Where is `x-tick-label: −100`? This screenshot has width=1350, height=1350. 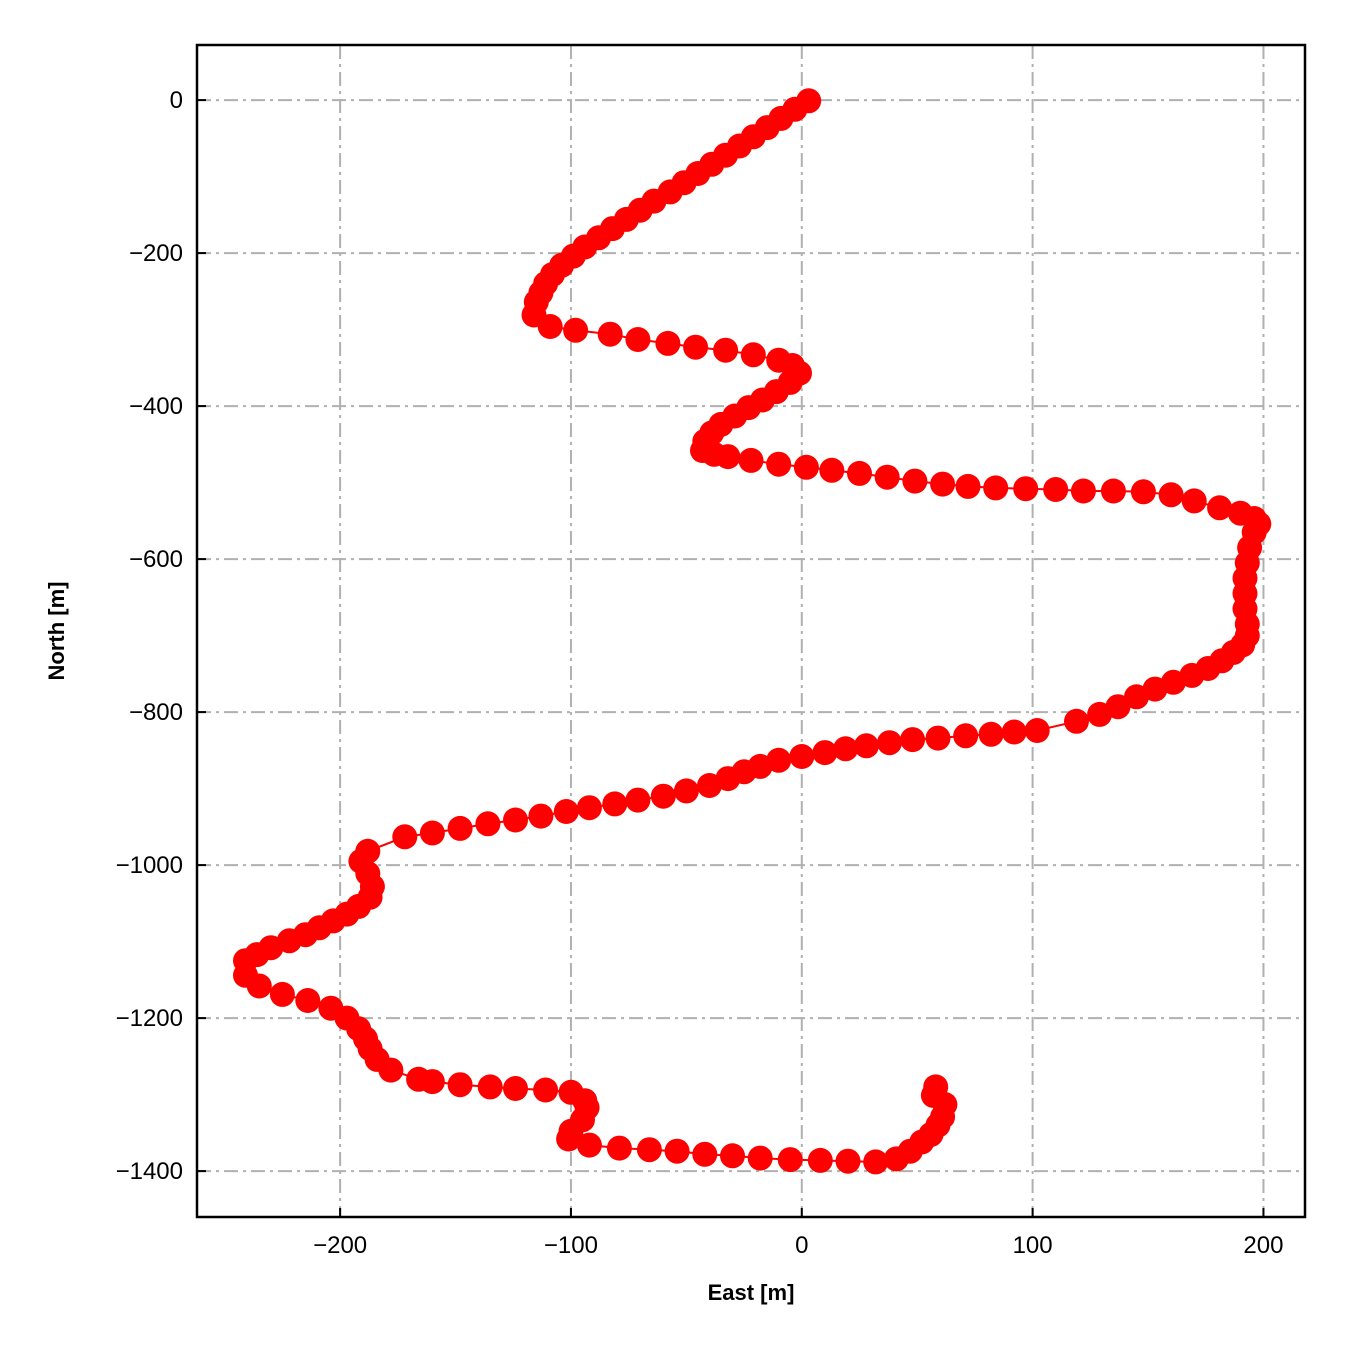
x-tick-label: −100 is located at coordinates (571, 1245).